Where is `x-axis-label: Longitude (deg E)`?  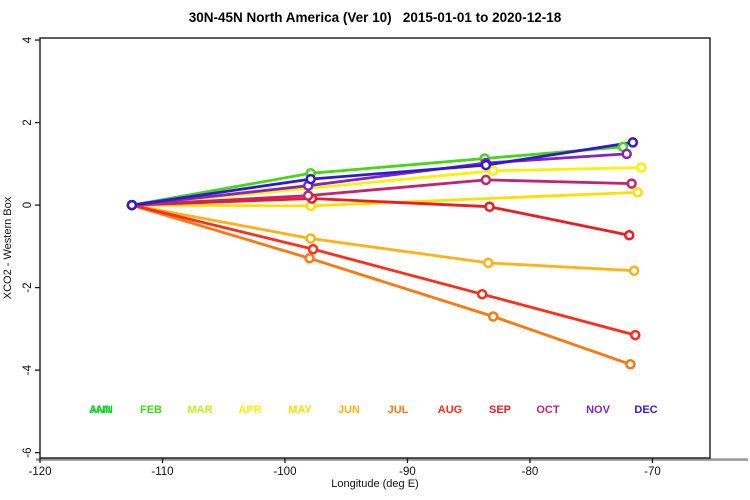 x-axis-label: Longitude (deg E) is located at coordinates (375, 484).